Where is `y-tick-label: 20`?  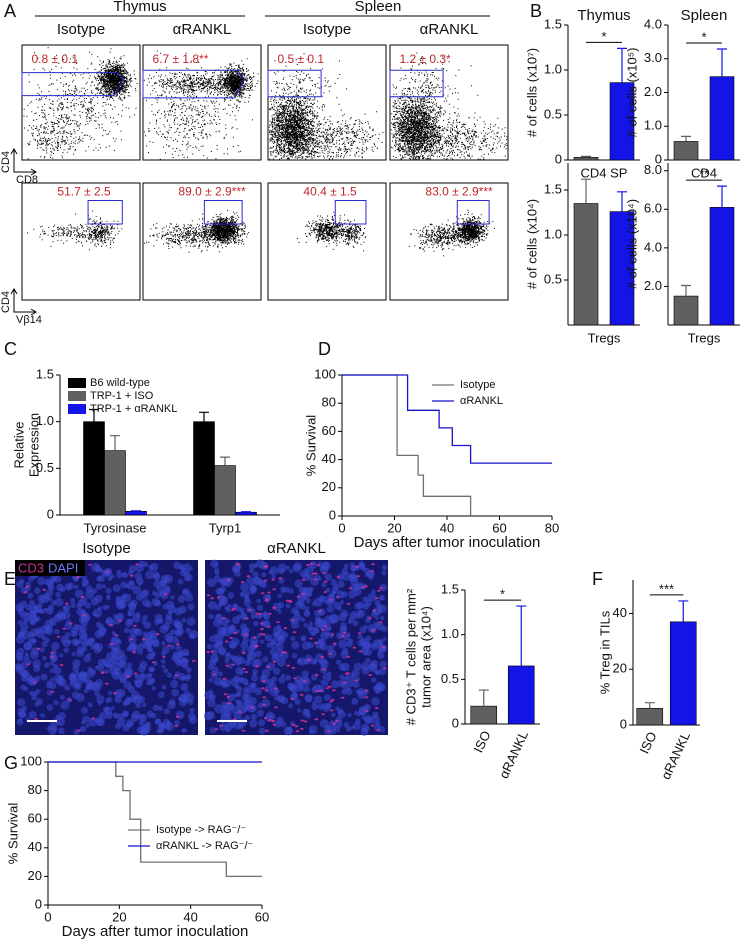 y-tick-label: 20 is located at coordinates (620, 668).